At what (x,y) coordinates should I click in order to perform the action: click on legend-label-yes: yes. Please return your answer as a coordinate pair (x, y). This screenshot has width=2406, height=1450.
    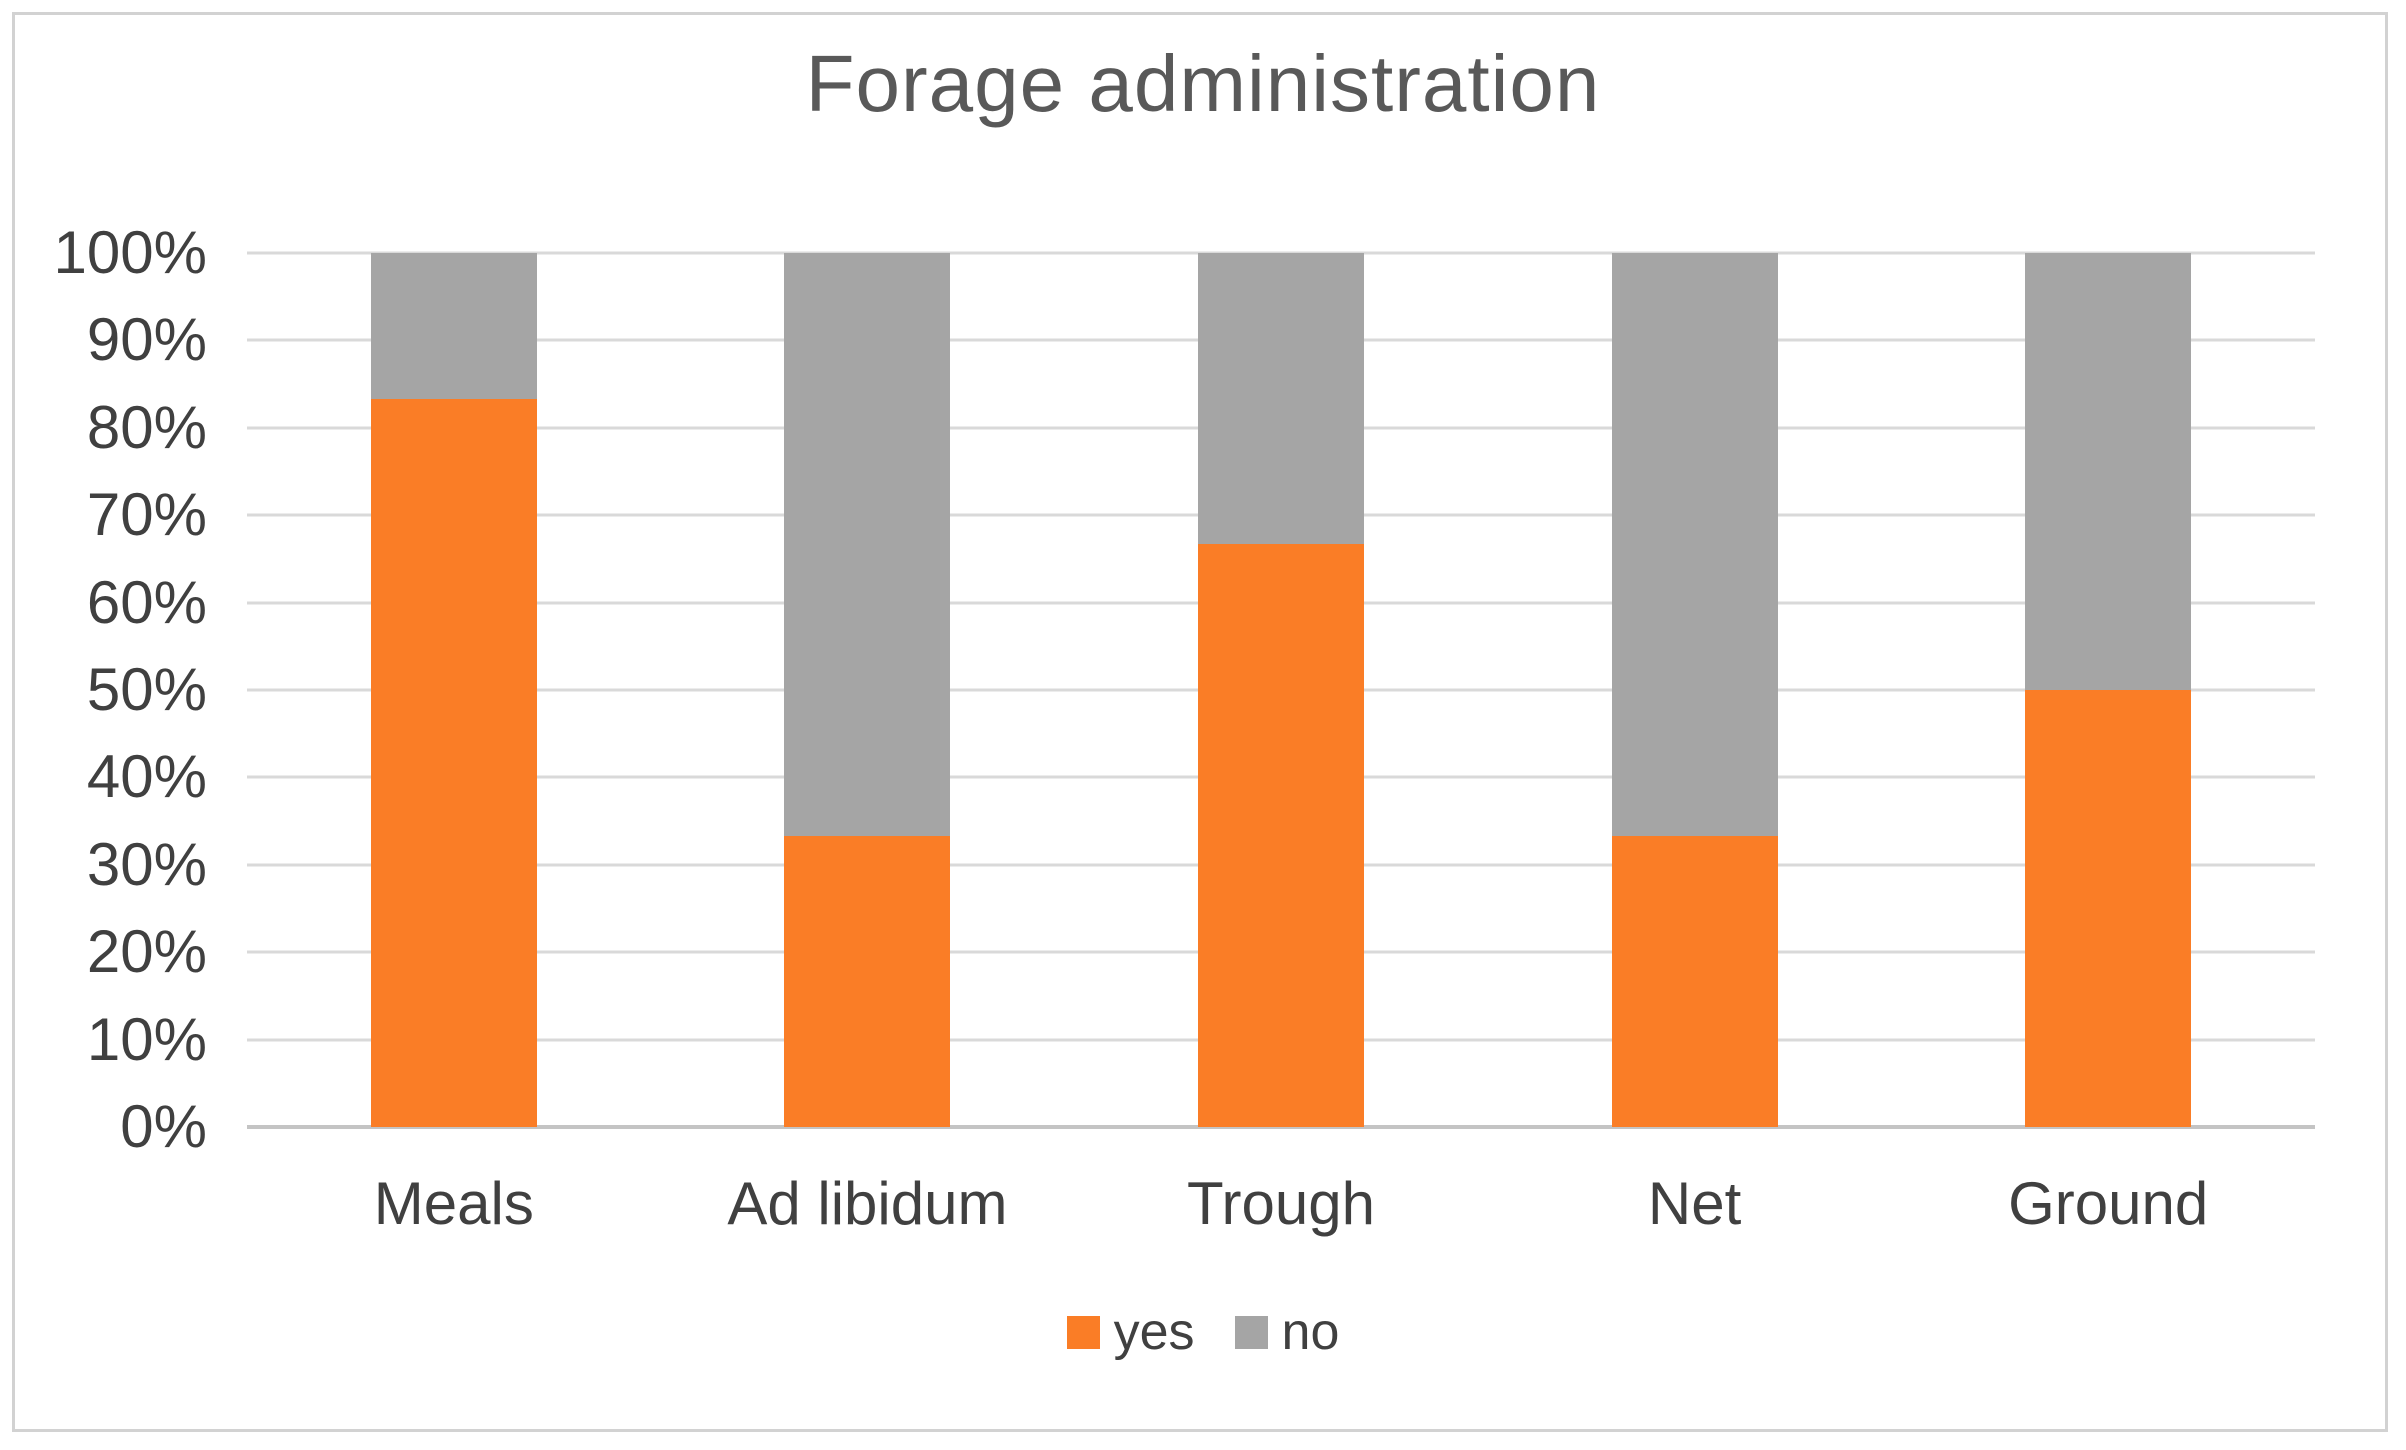
    Looking at the image, I should click on (1154, 1332).